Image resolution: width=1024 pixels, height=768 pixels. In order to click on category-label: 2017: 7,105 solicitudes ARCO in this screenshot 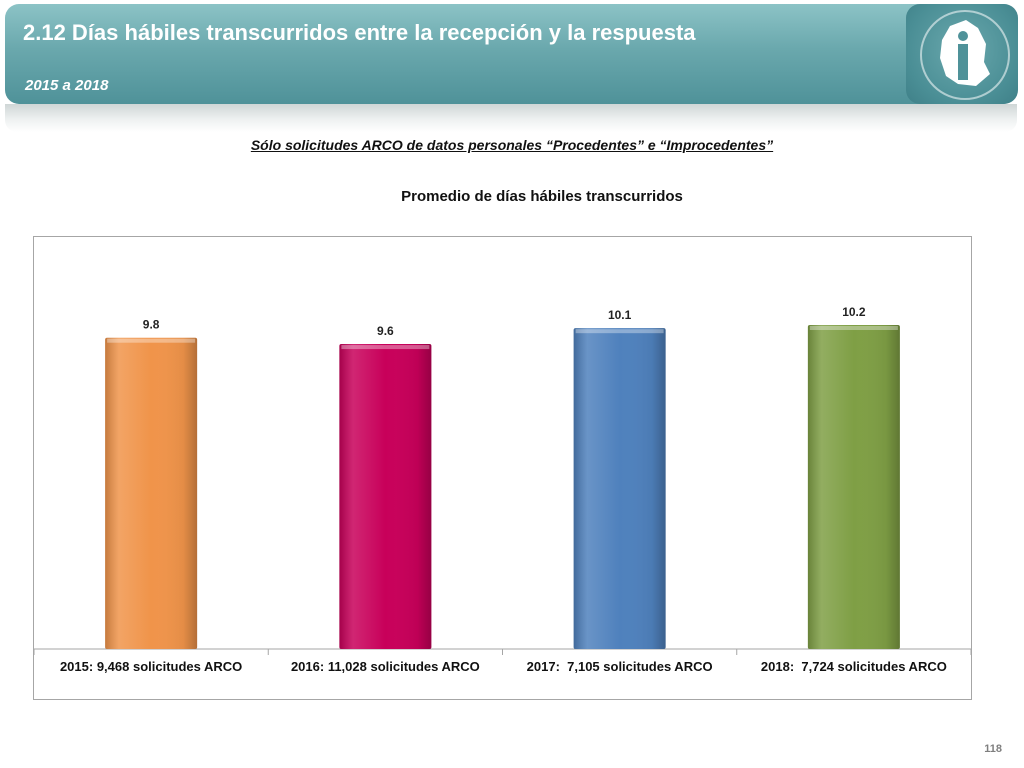, I will do `click(620, 666)`.